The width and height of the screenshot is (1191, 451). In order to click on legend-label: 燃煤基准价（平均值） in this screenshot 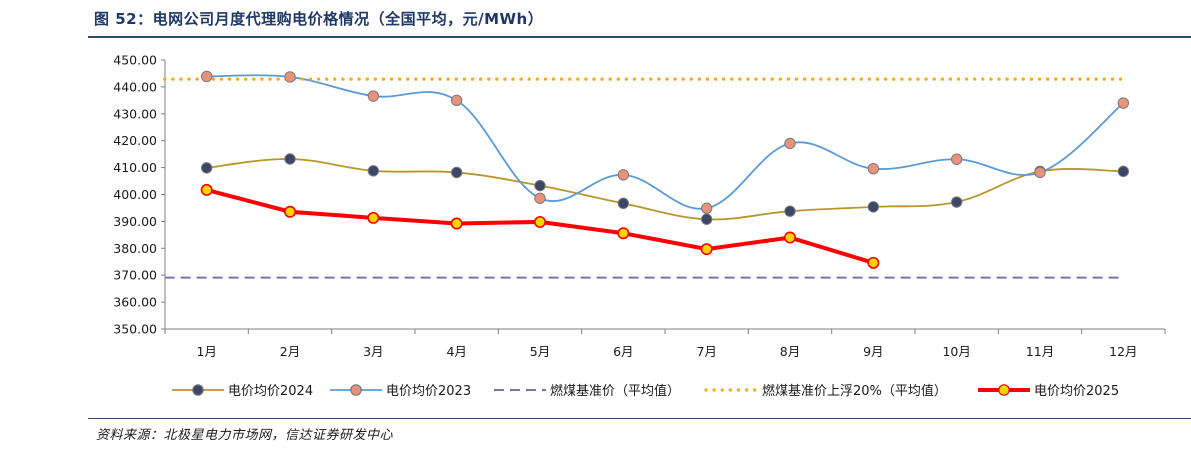, I will do `click(615, 391)`.